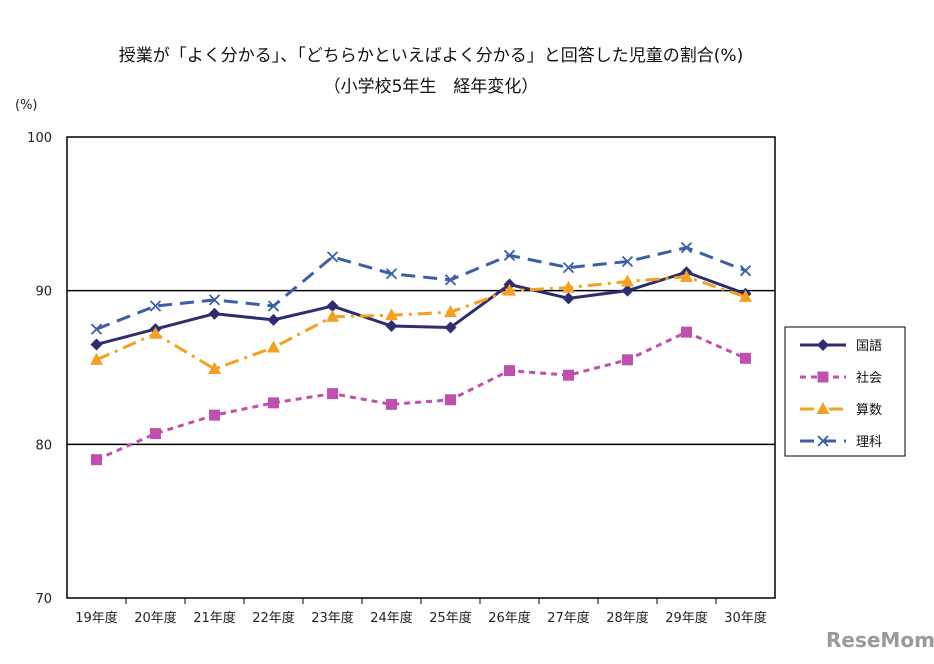 Image resolution: width=934 pixels, height=664 pixels. Describe the element at coordinates (43, 292) in the screenshot. I see `y-tick-label: 90` at that location.